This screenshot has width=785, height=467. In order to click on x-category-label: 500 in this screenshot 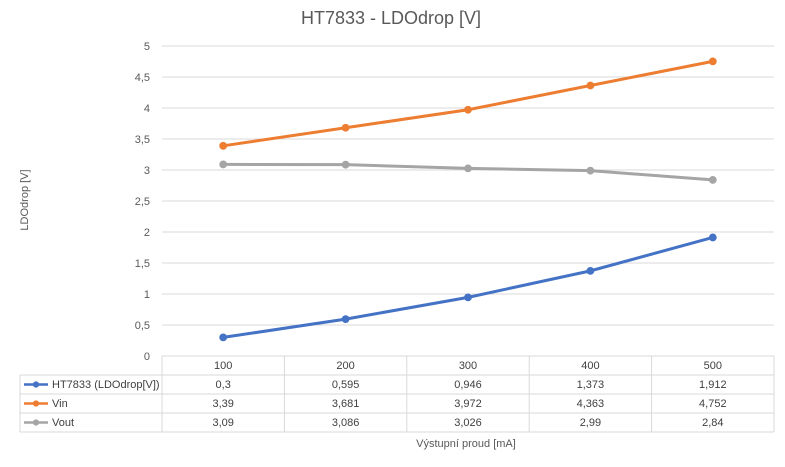, I will do `click(713, 366)`.